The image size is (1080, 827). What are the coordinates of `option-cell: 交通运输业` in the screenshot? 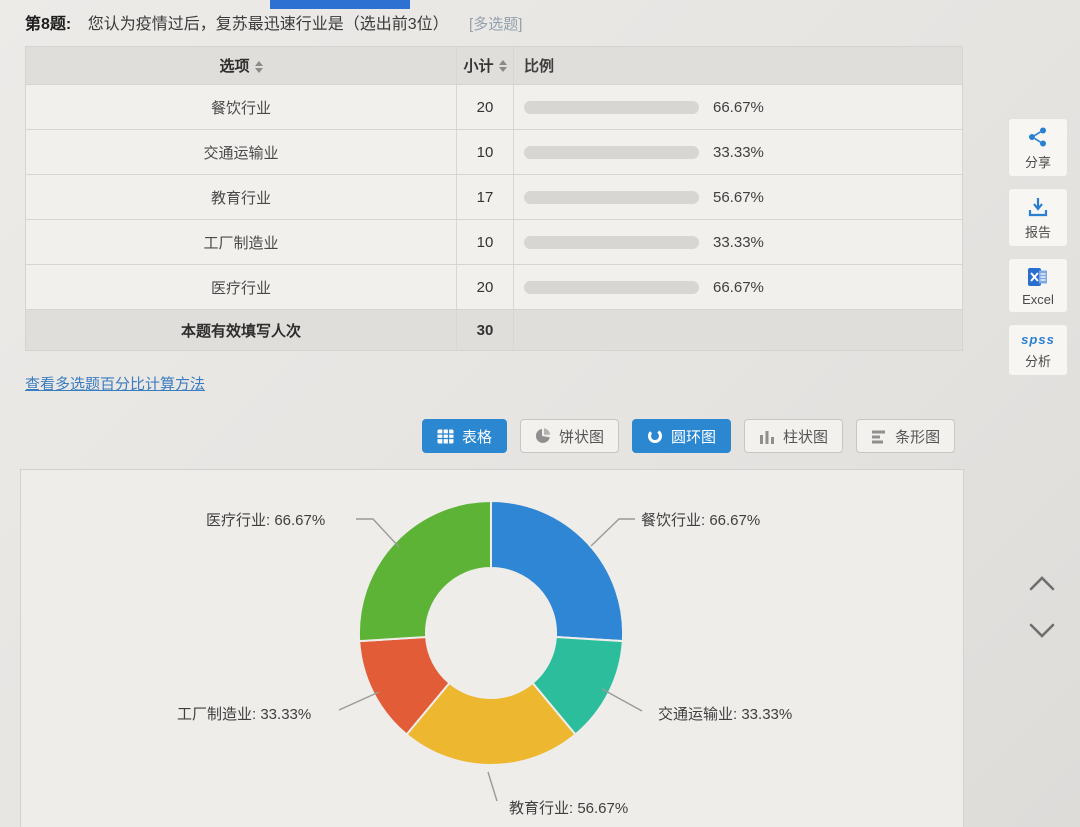 It's located at (241, 153).